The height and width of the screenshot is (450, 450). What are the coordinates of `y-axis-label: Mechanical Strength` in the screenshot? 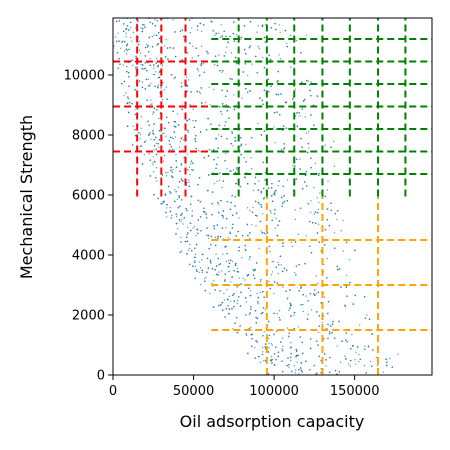 It's located at (26, 197).